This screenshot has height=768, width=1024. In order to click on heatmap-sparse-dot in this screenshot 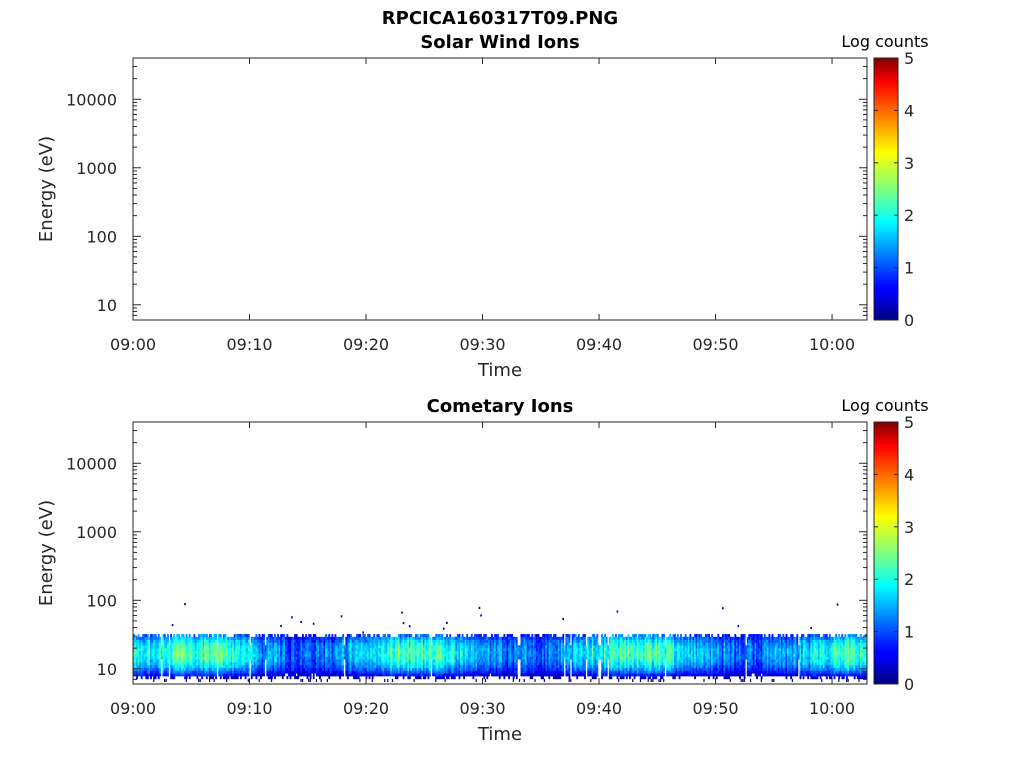, I will do `click(172, 625)`.